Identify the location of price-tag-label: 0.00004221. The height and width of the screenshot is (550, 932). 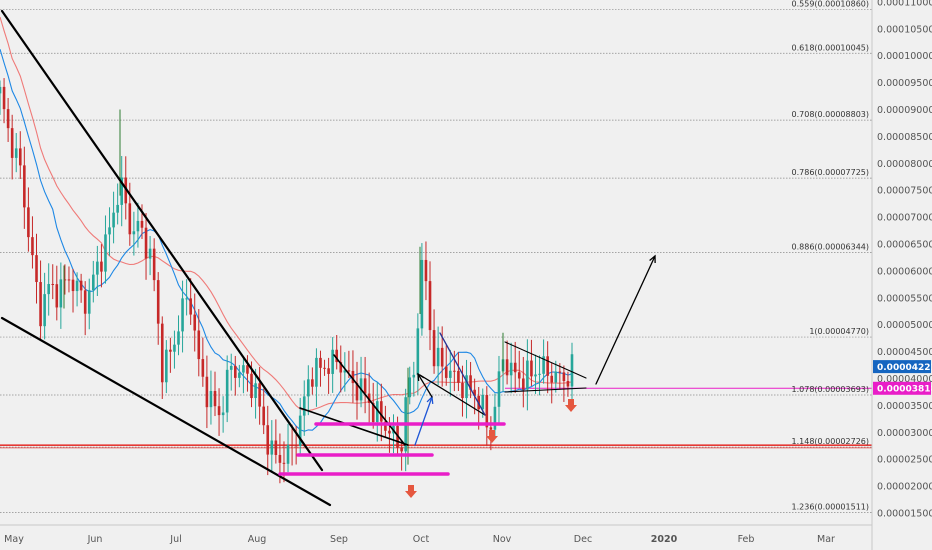
(904, 368).